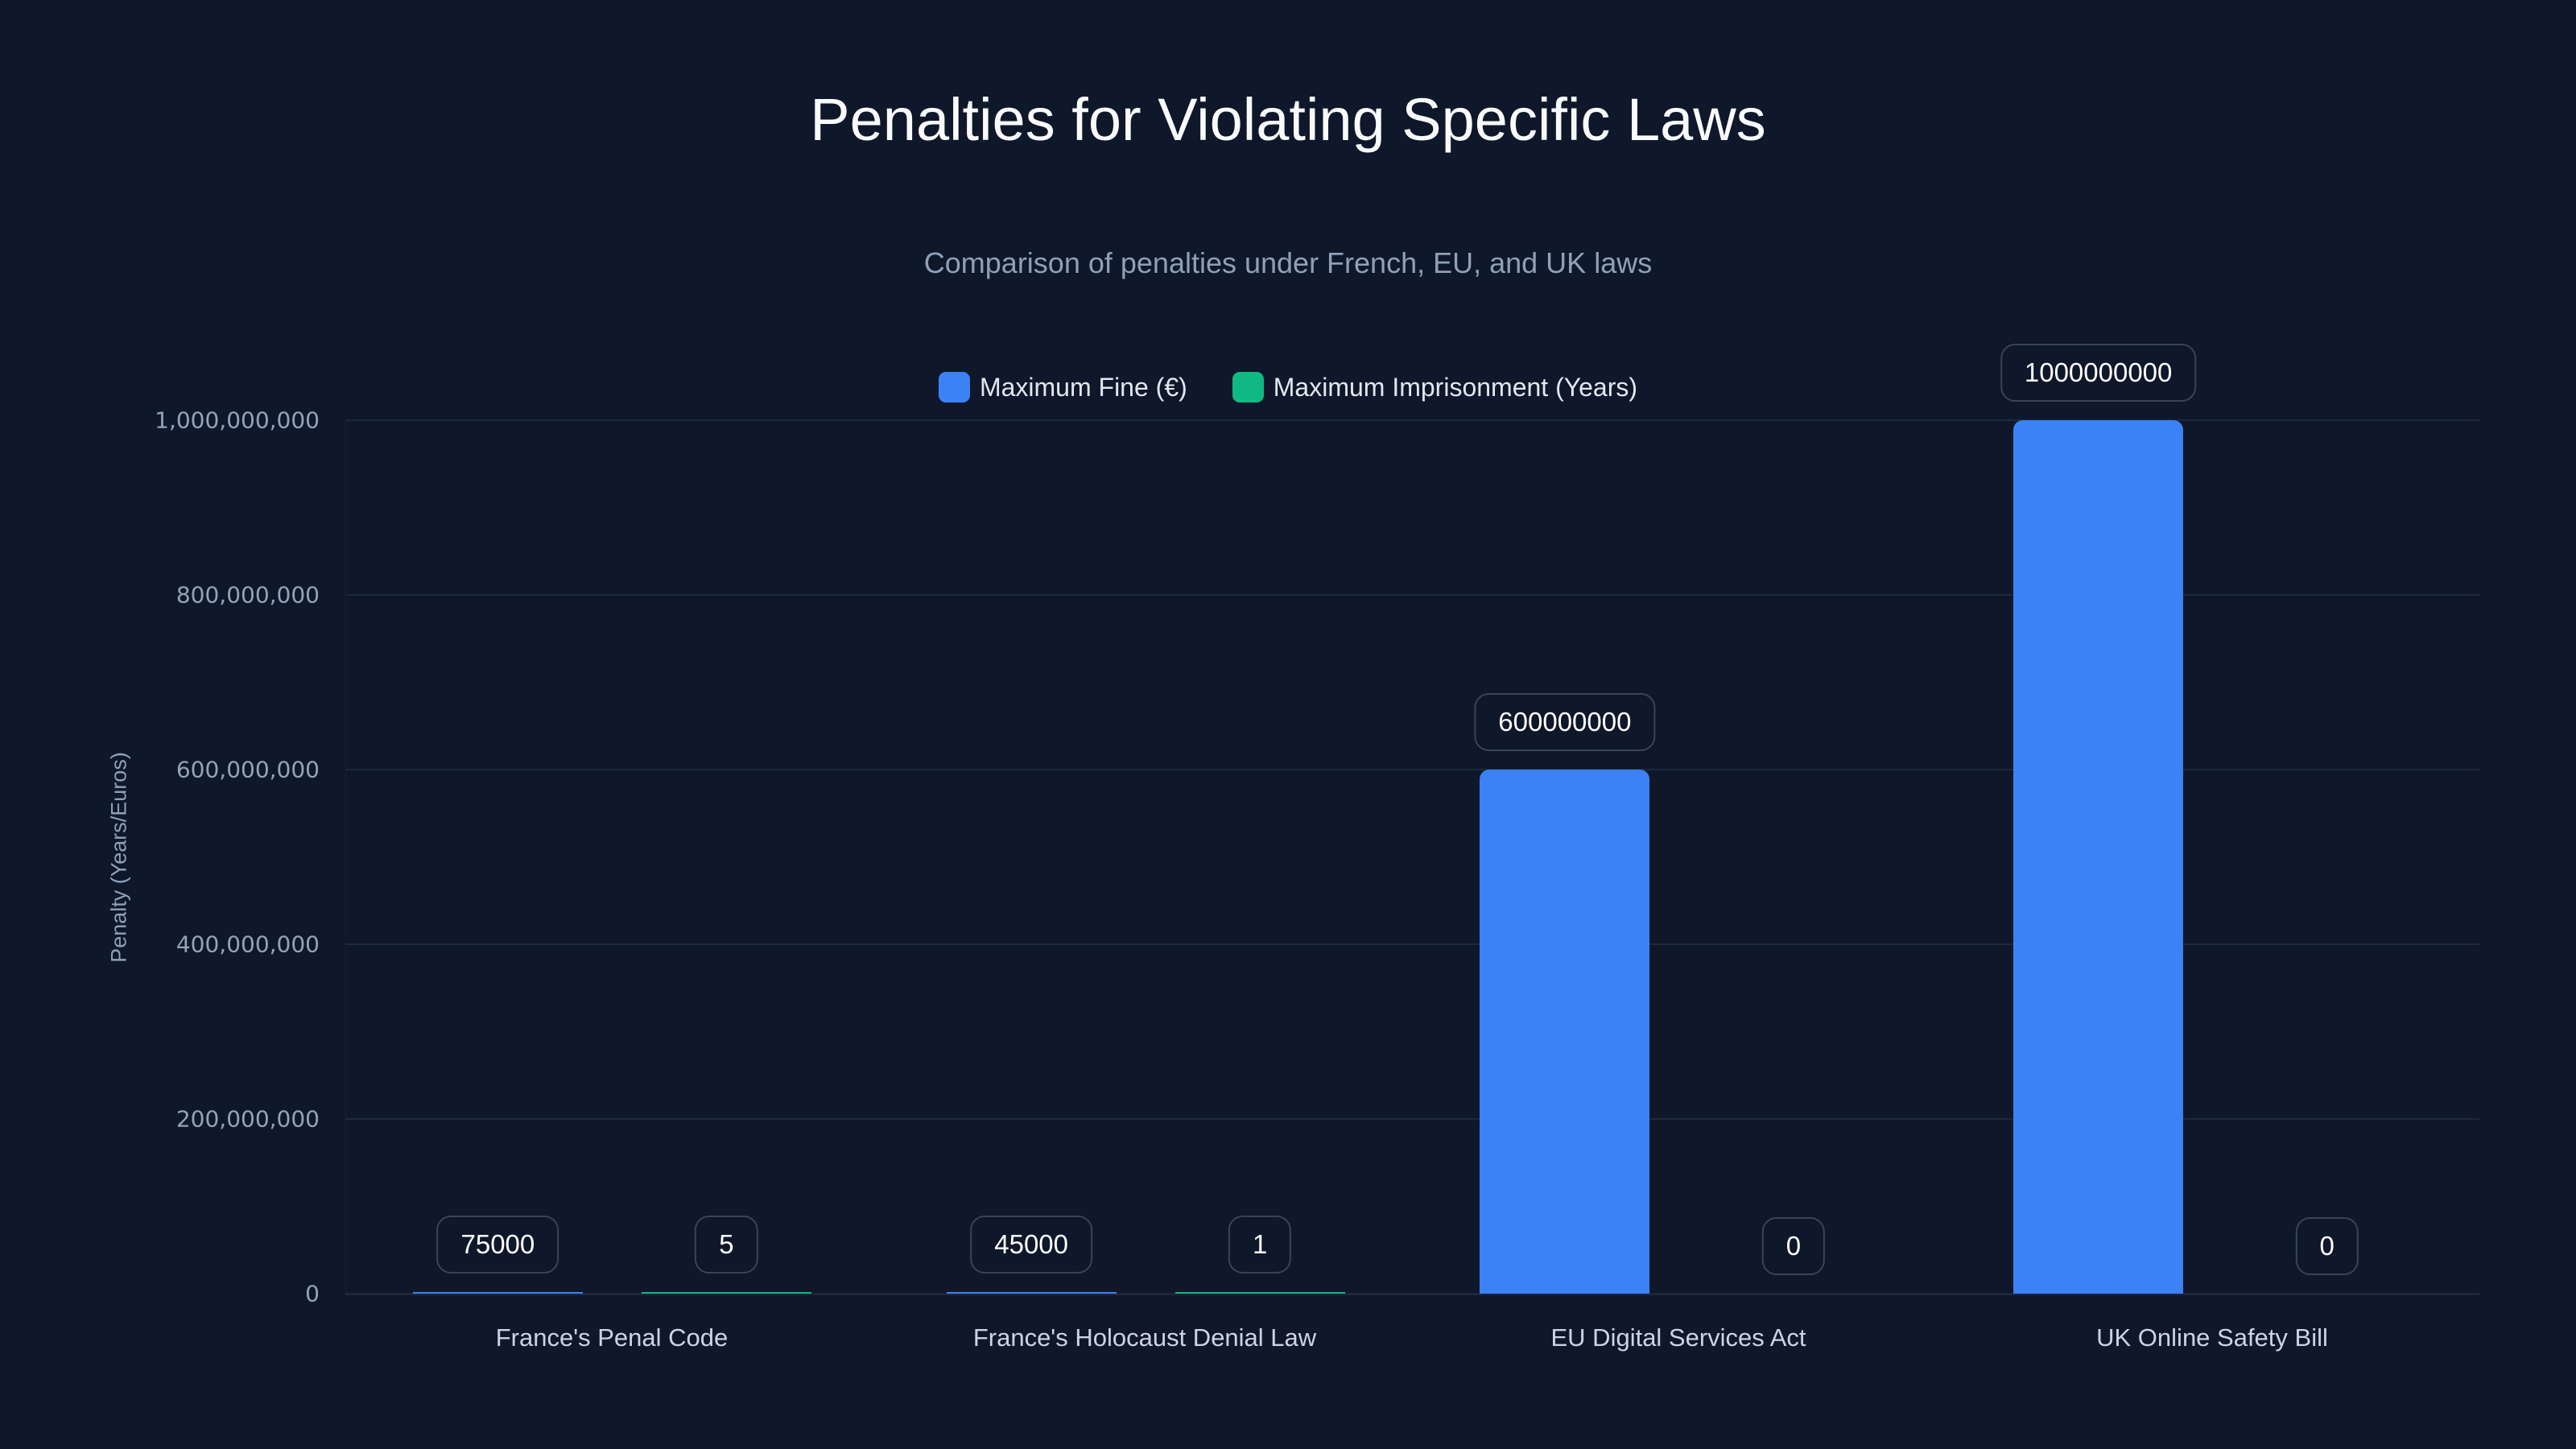 Image resolution: width=2576 pixels, height=1449 pixels. Describe the element at coordinates (726, 1245) in the screenshot. I see `data-label: 5` at that location.